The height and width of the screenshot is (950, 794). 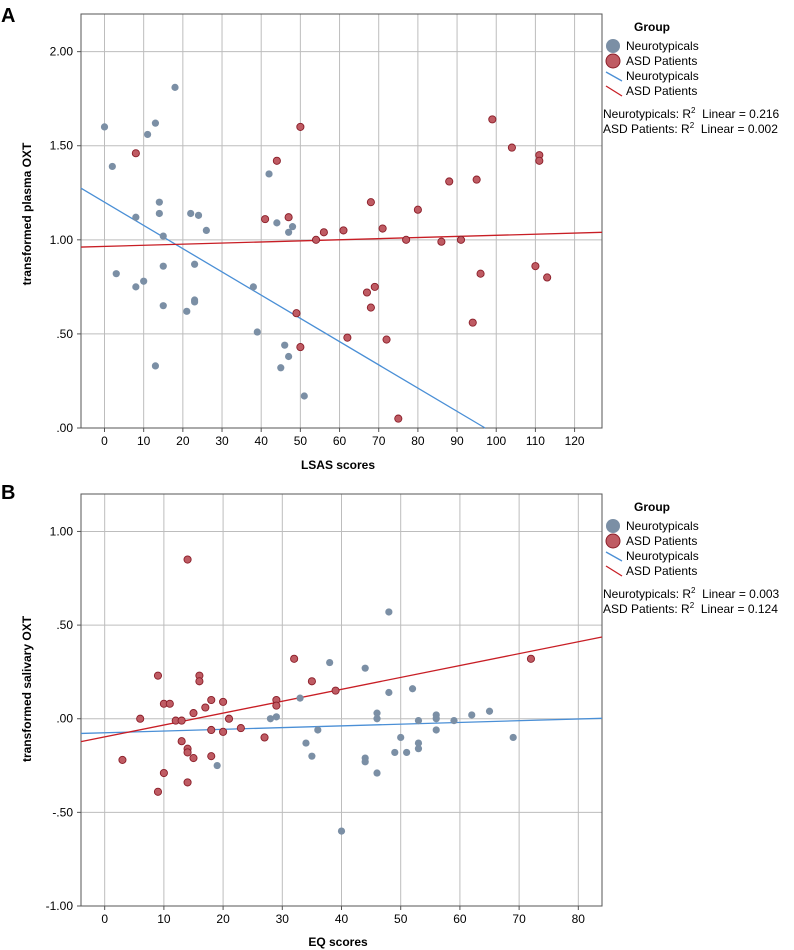 I want to click on panel-a-x-tick-label: 60, so click(x=340, y=441).